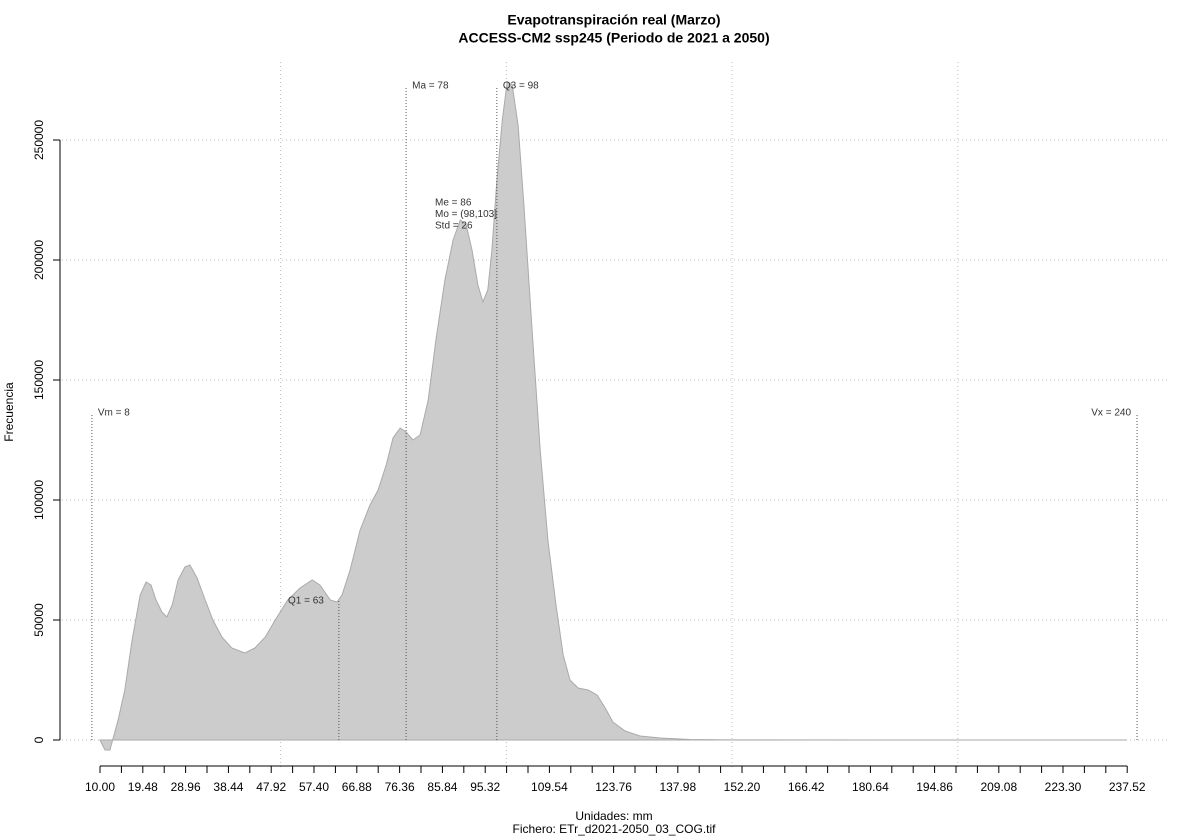 This screenshot has height=840, width=1200. What do you see at coordinates (228, 787) in the screenshot?
I see `x-tick-label: 38.44` at bounding box center [228, 787].